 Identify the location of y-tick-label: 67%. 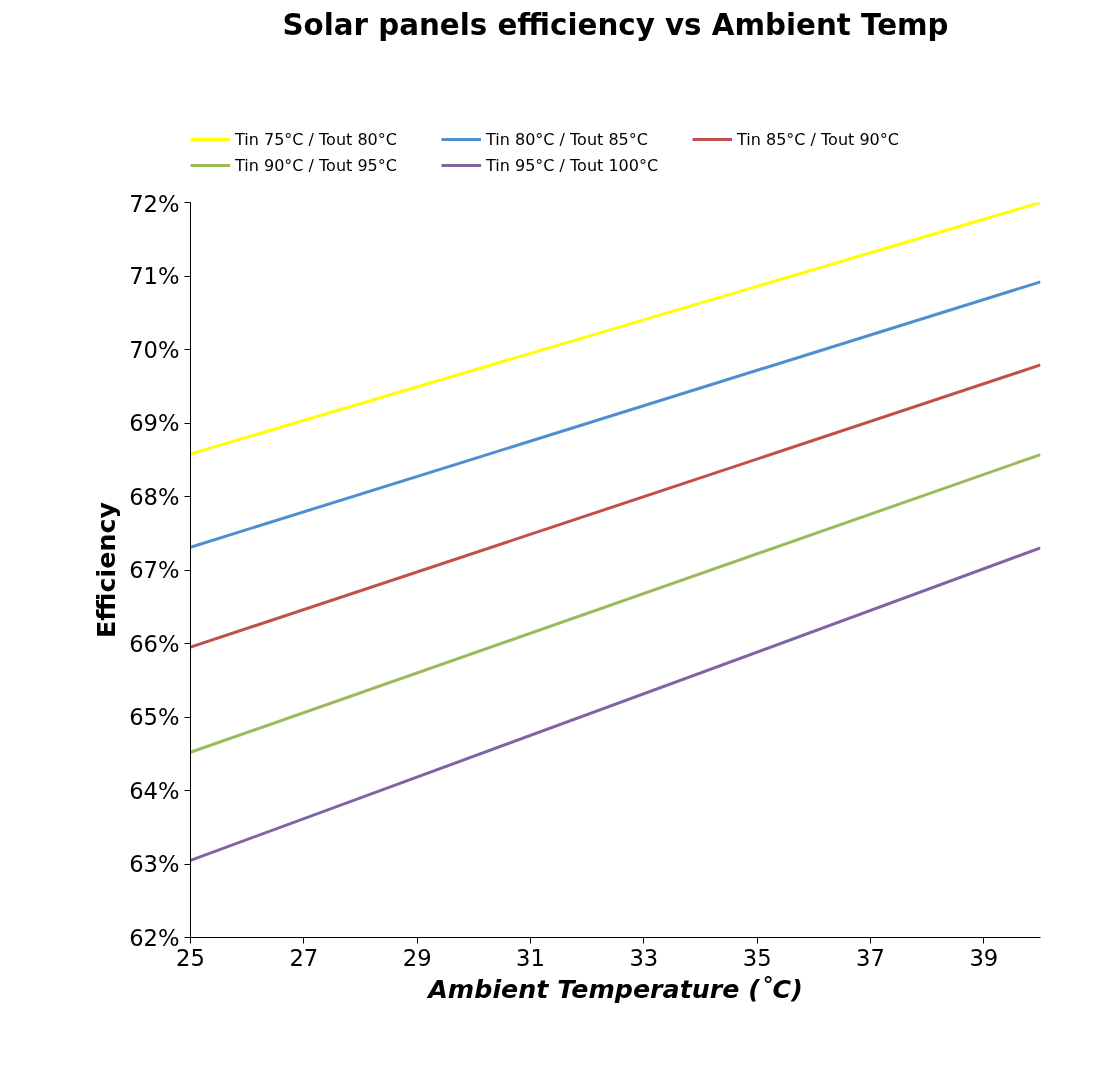
(154, 570).